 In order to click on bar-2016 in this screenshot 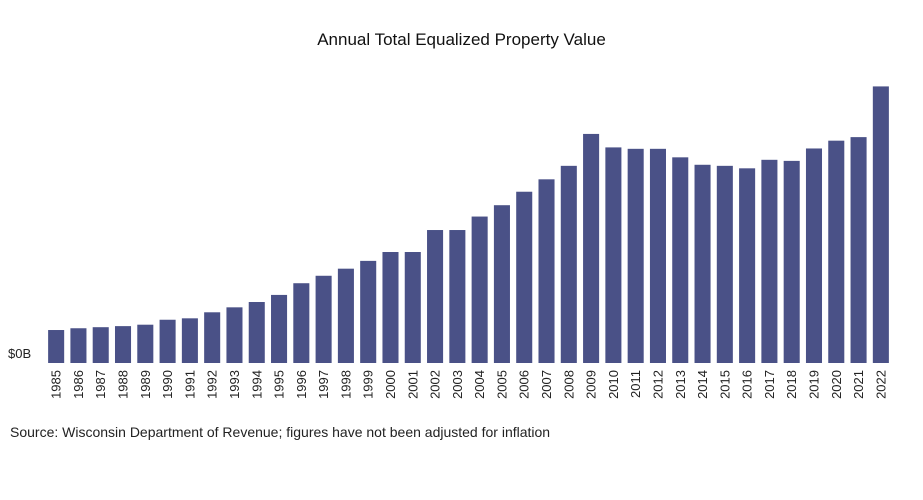, I will do `click(747, 265)`.